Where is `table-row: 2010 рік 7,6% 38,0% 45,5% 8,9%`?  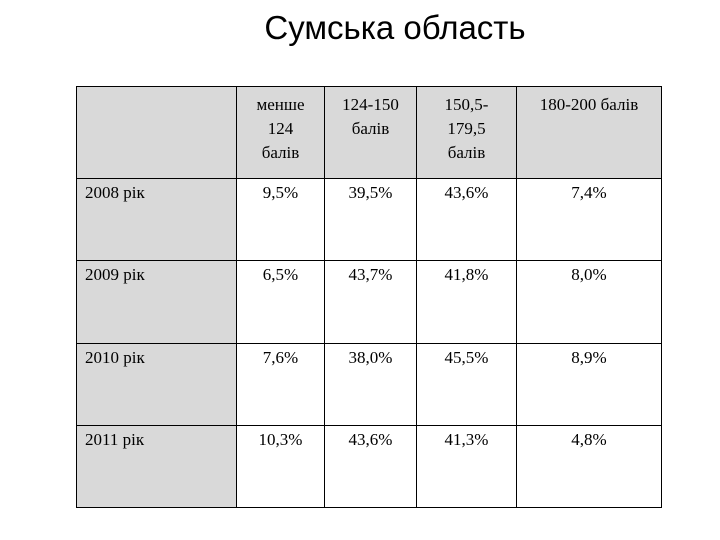
table-row: 2010 рік 7,6% 38,0% 45,5% 8,9% is located at coordinates (369, 384).